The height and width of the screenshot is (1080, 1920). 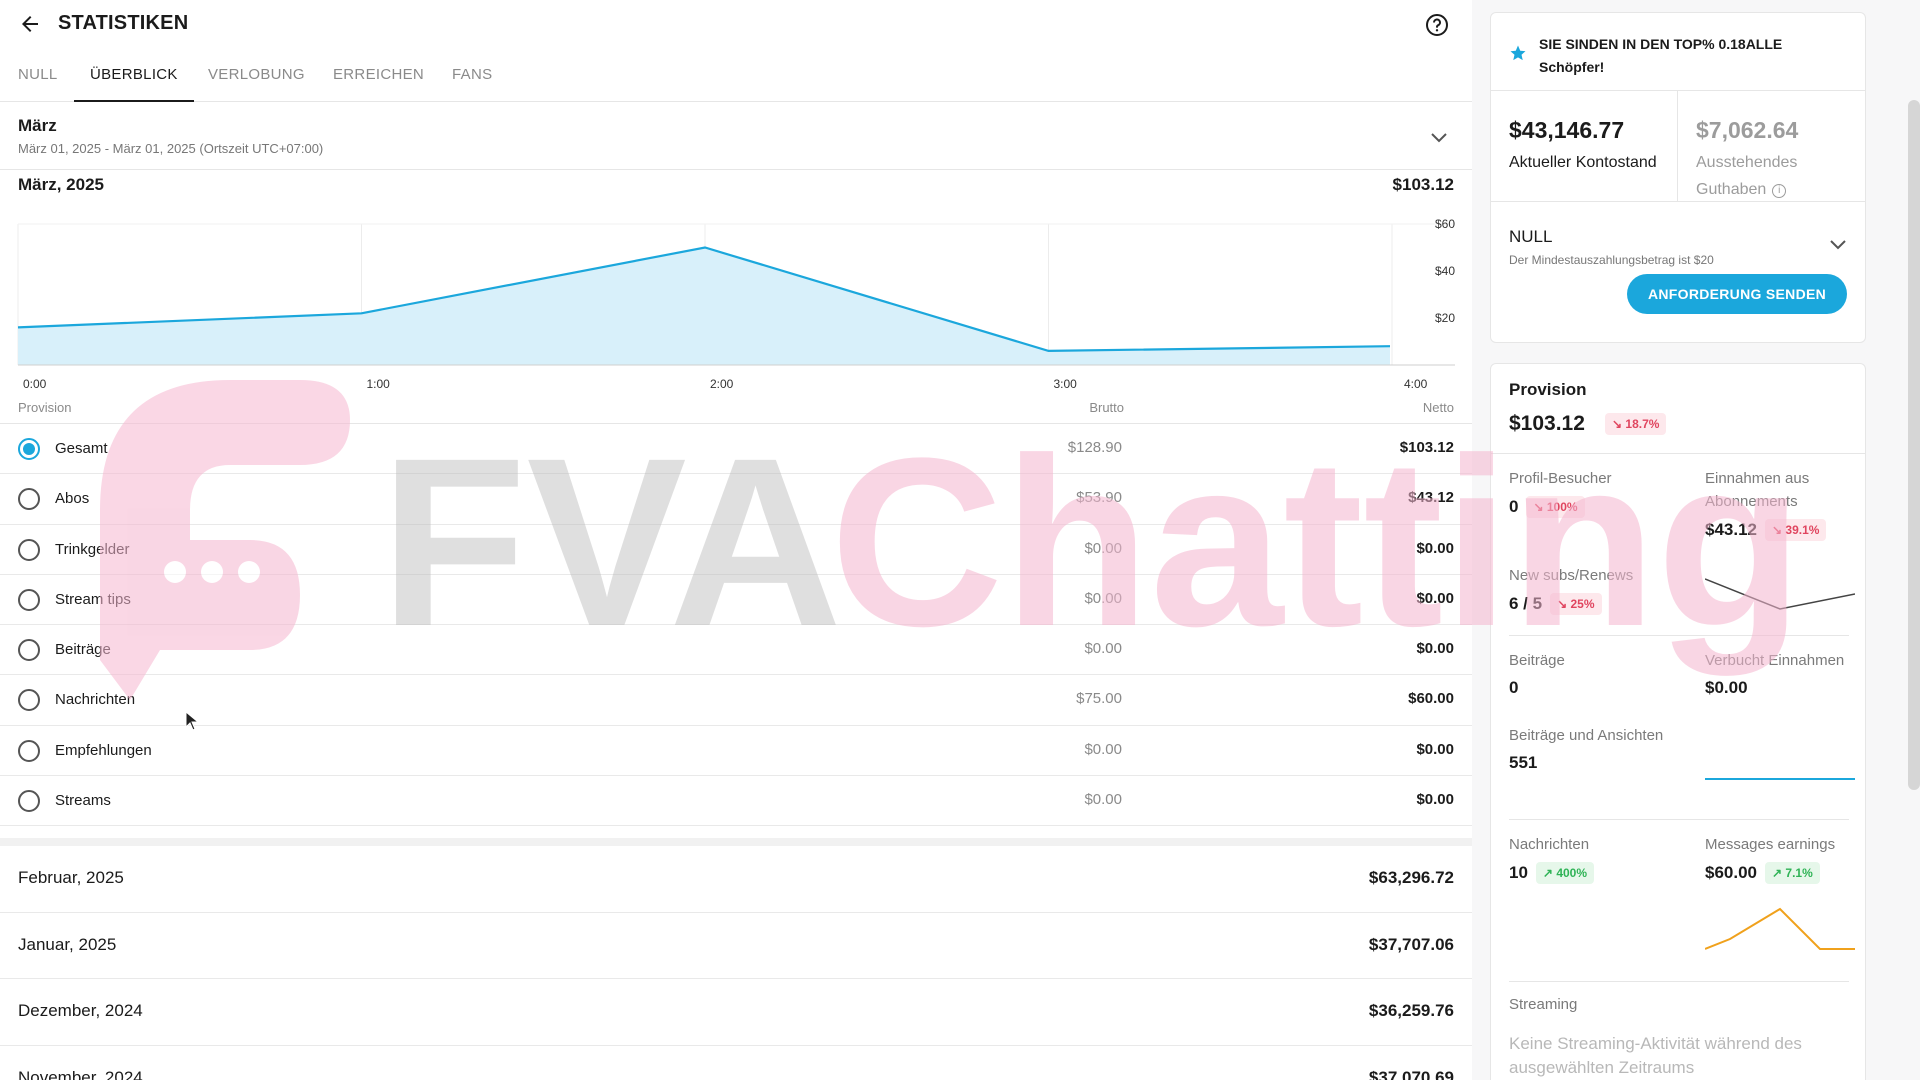 I want to click on month-title: März, 2025, so click(x=61, y=184).